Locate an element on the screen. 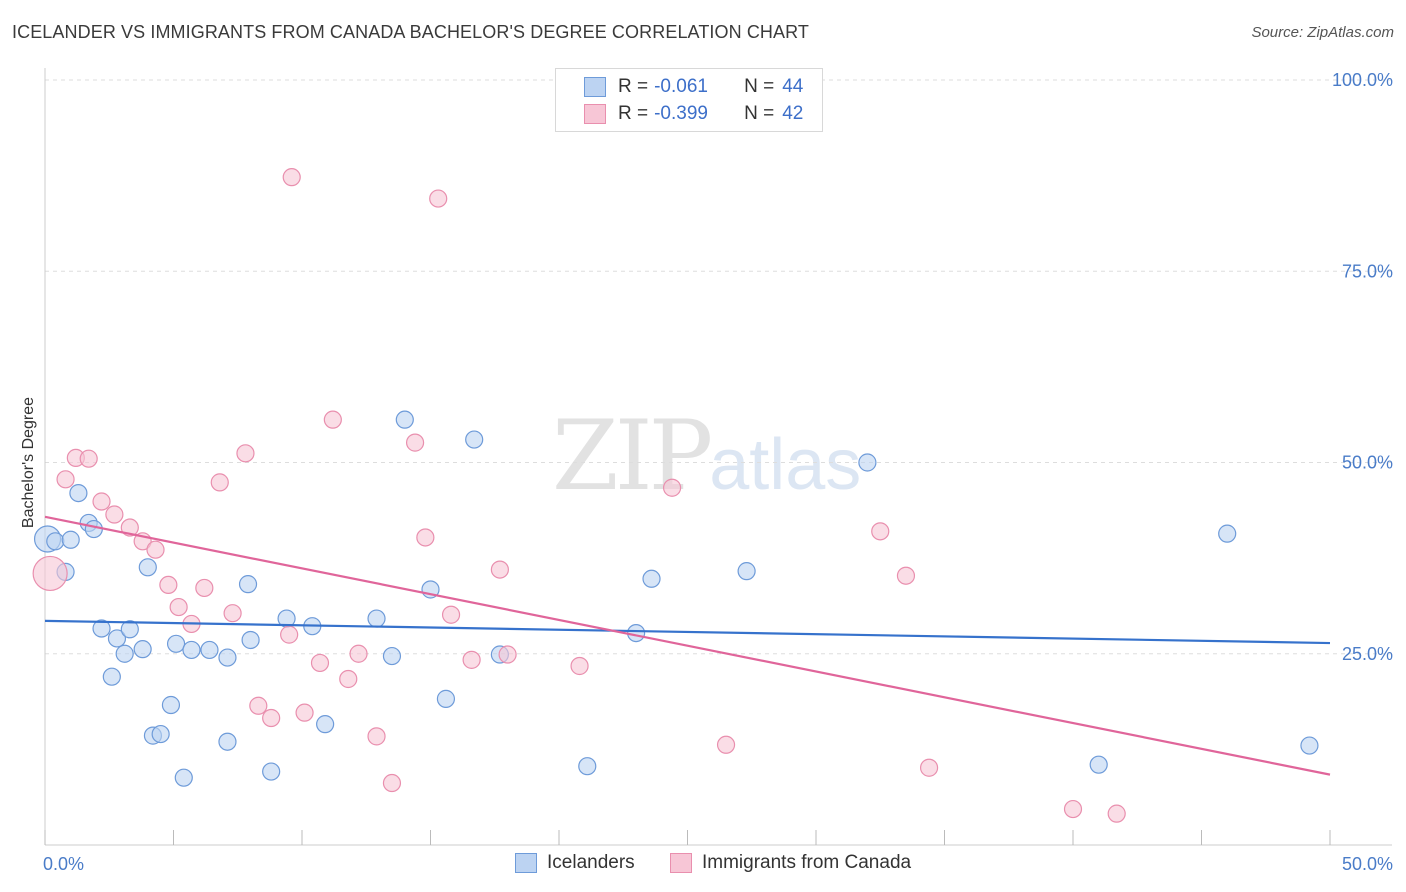 This screenshot has height=892, width=1406. legend-row-canada: R = -0.399 N = 42 is located at coordinates (679, 114).